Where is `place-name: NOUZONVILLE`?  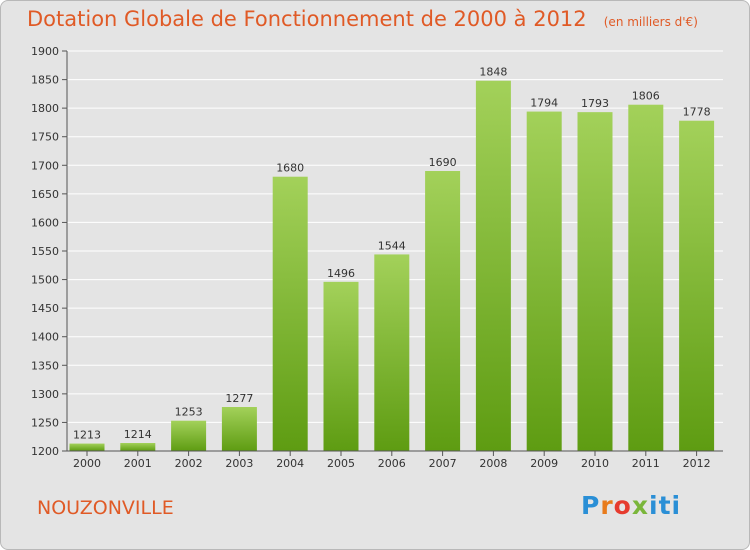 place-name: NOUZONVILLE is located at coordinates (105, 508).